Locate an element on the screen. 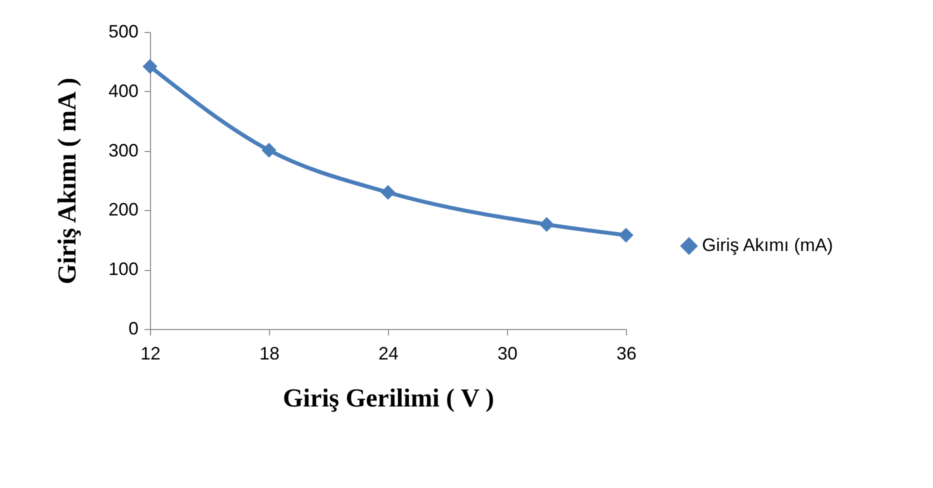 The image size is (933, 488). y-tick-label: 400 is located at coordinates (123, 90).